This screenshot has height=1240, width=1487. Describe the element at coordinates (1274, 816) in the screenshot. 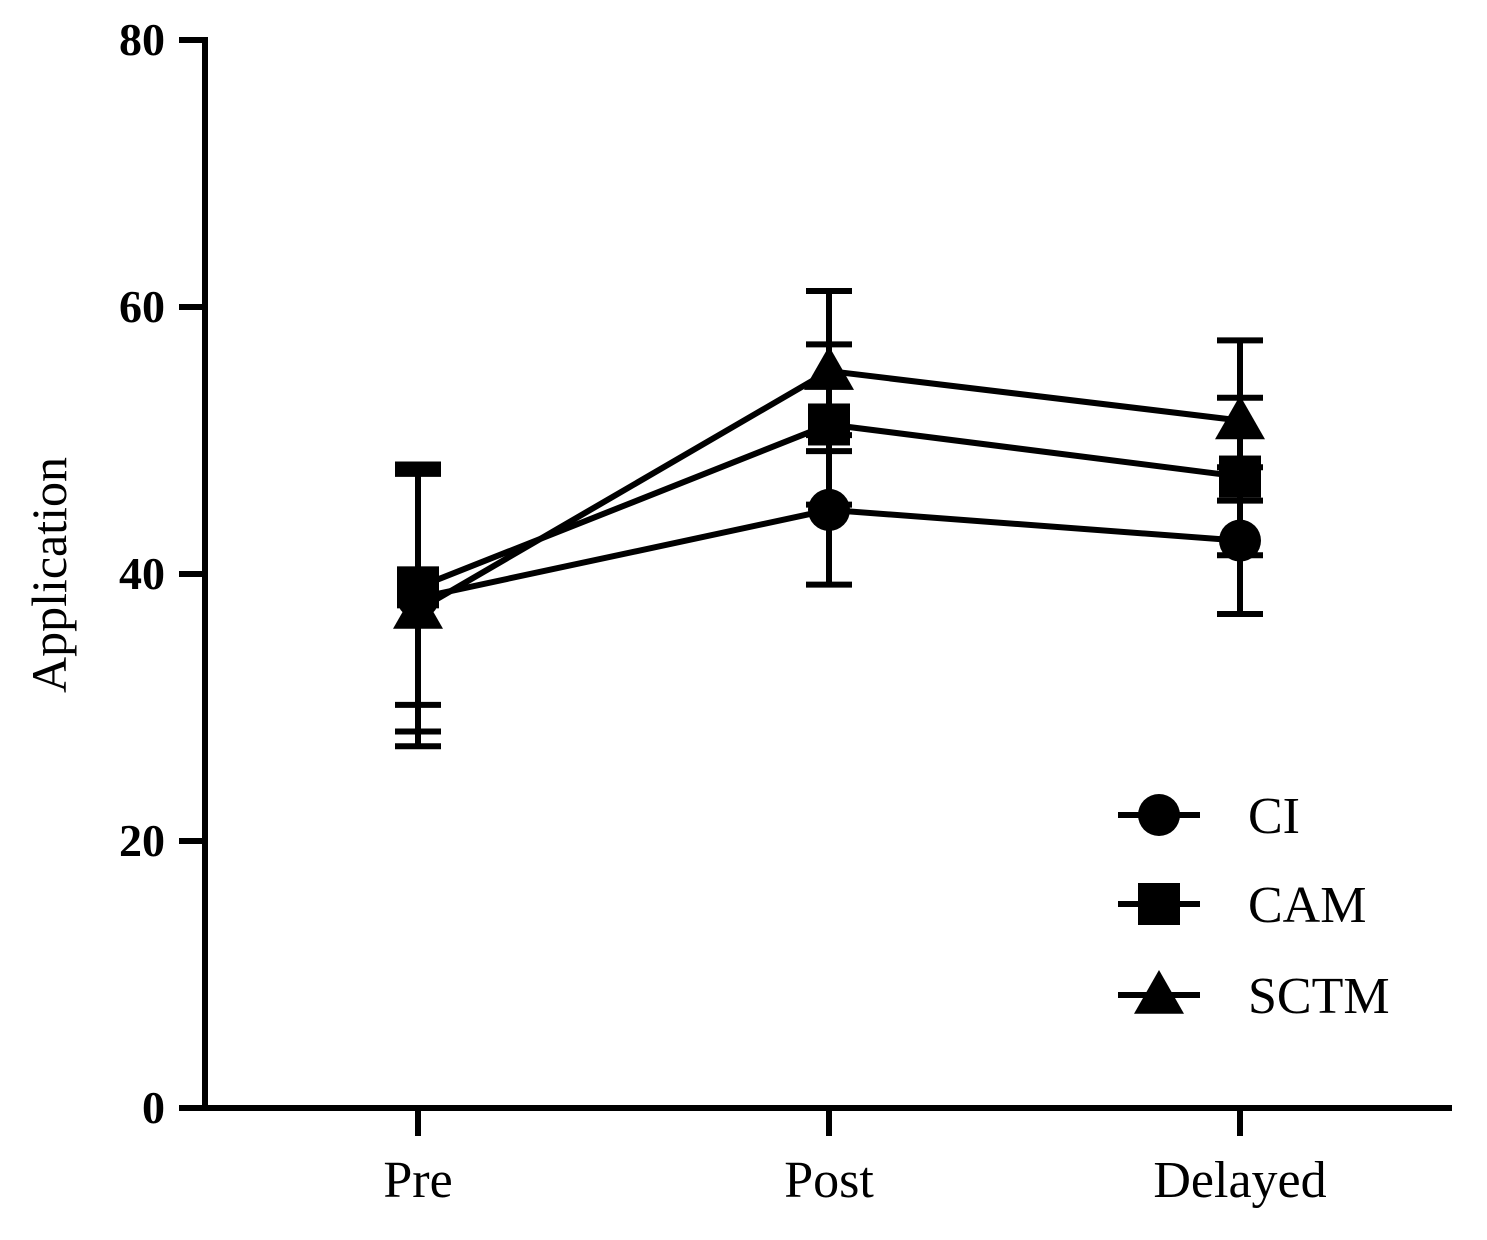

I see `legend-label: CI` at that location.